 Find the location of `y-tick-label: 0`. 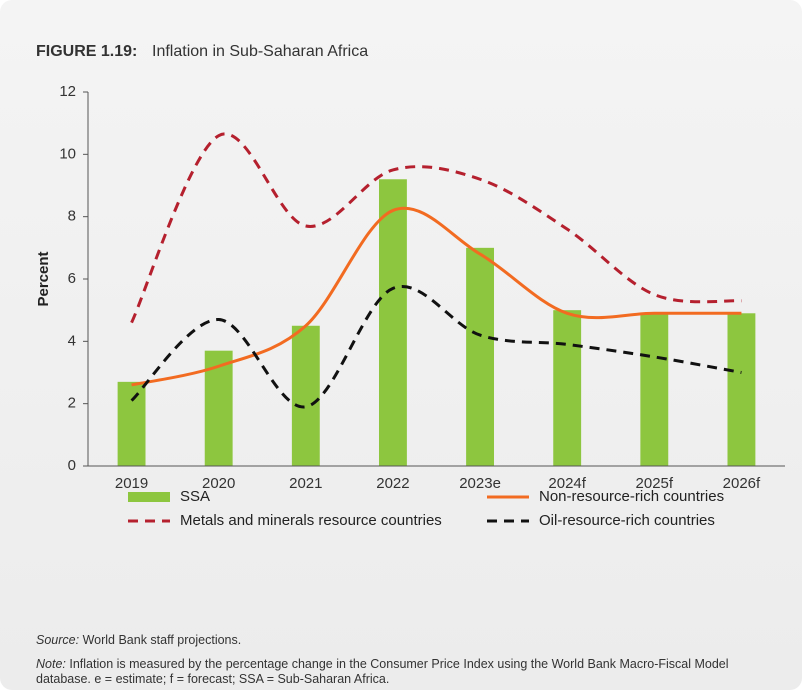

y-tick-label: 0 is located at coordinates (72, 465).